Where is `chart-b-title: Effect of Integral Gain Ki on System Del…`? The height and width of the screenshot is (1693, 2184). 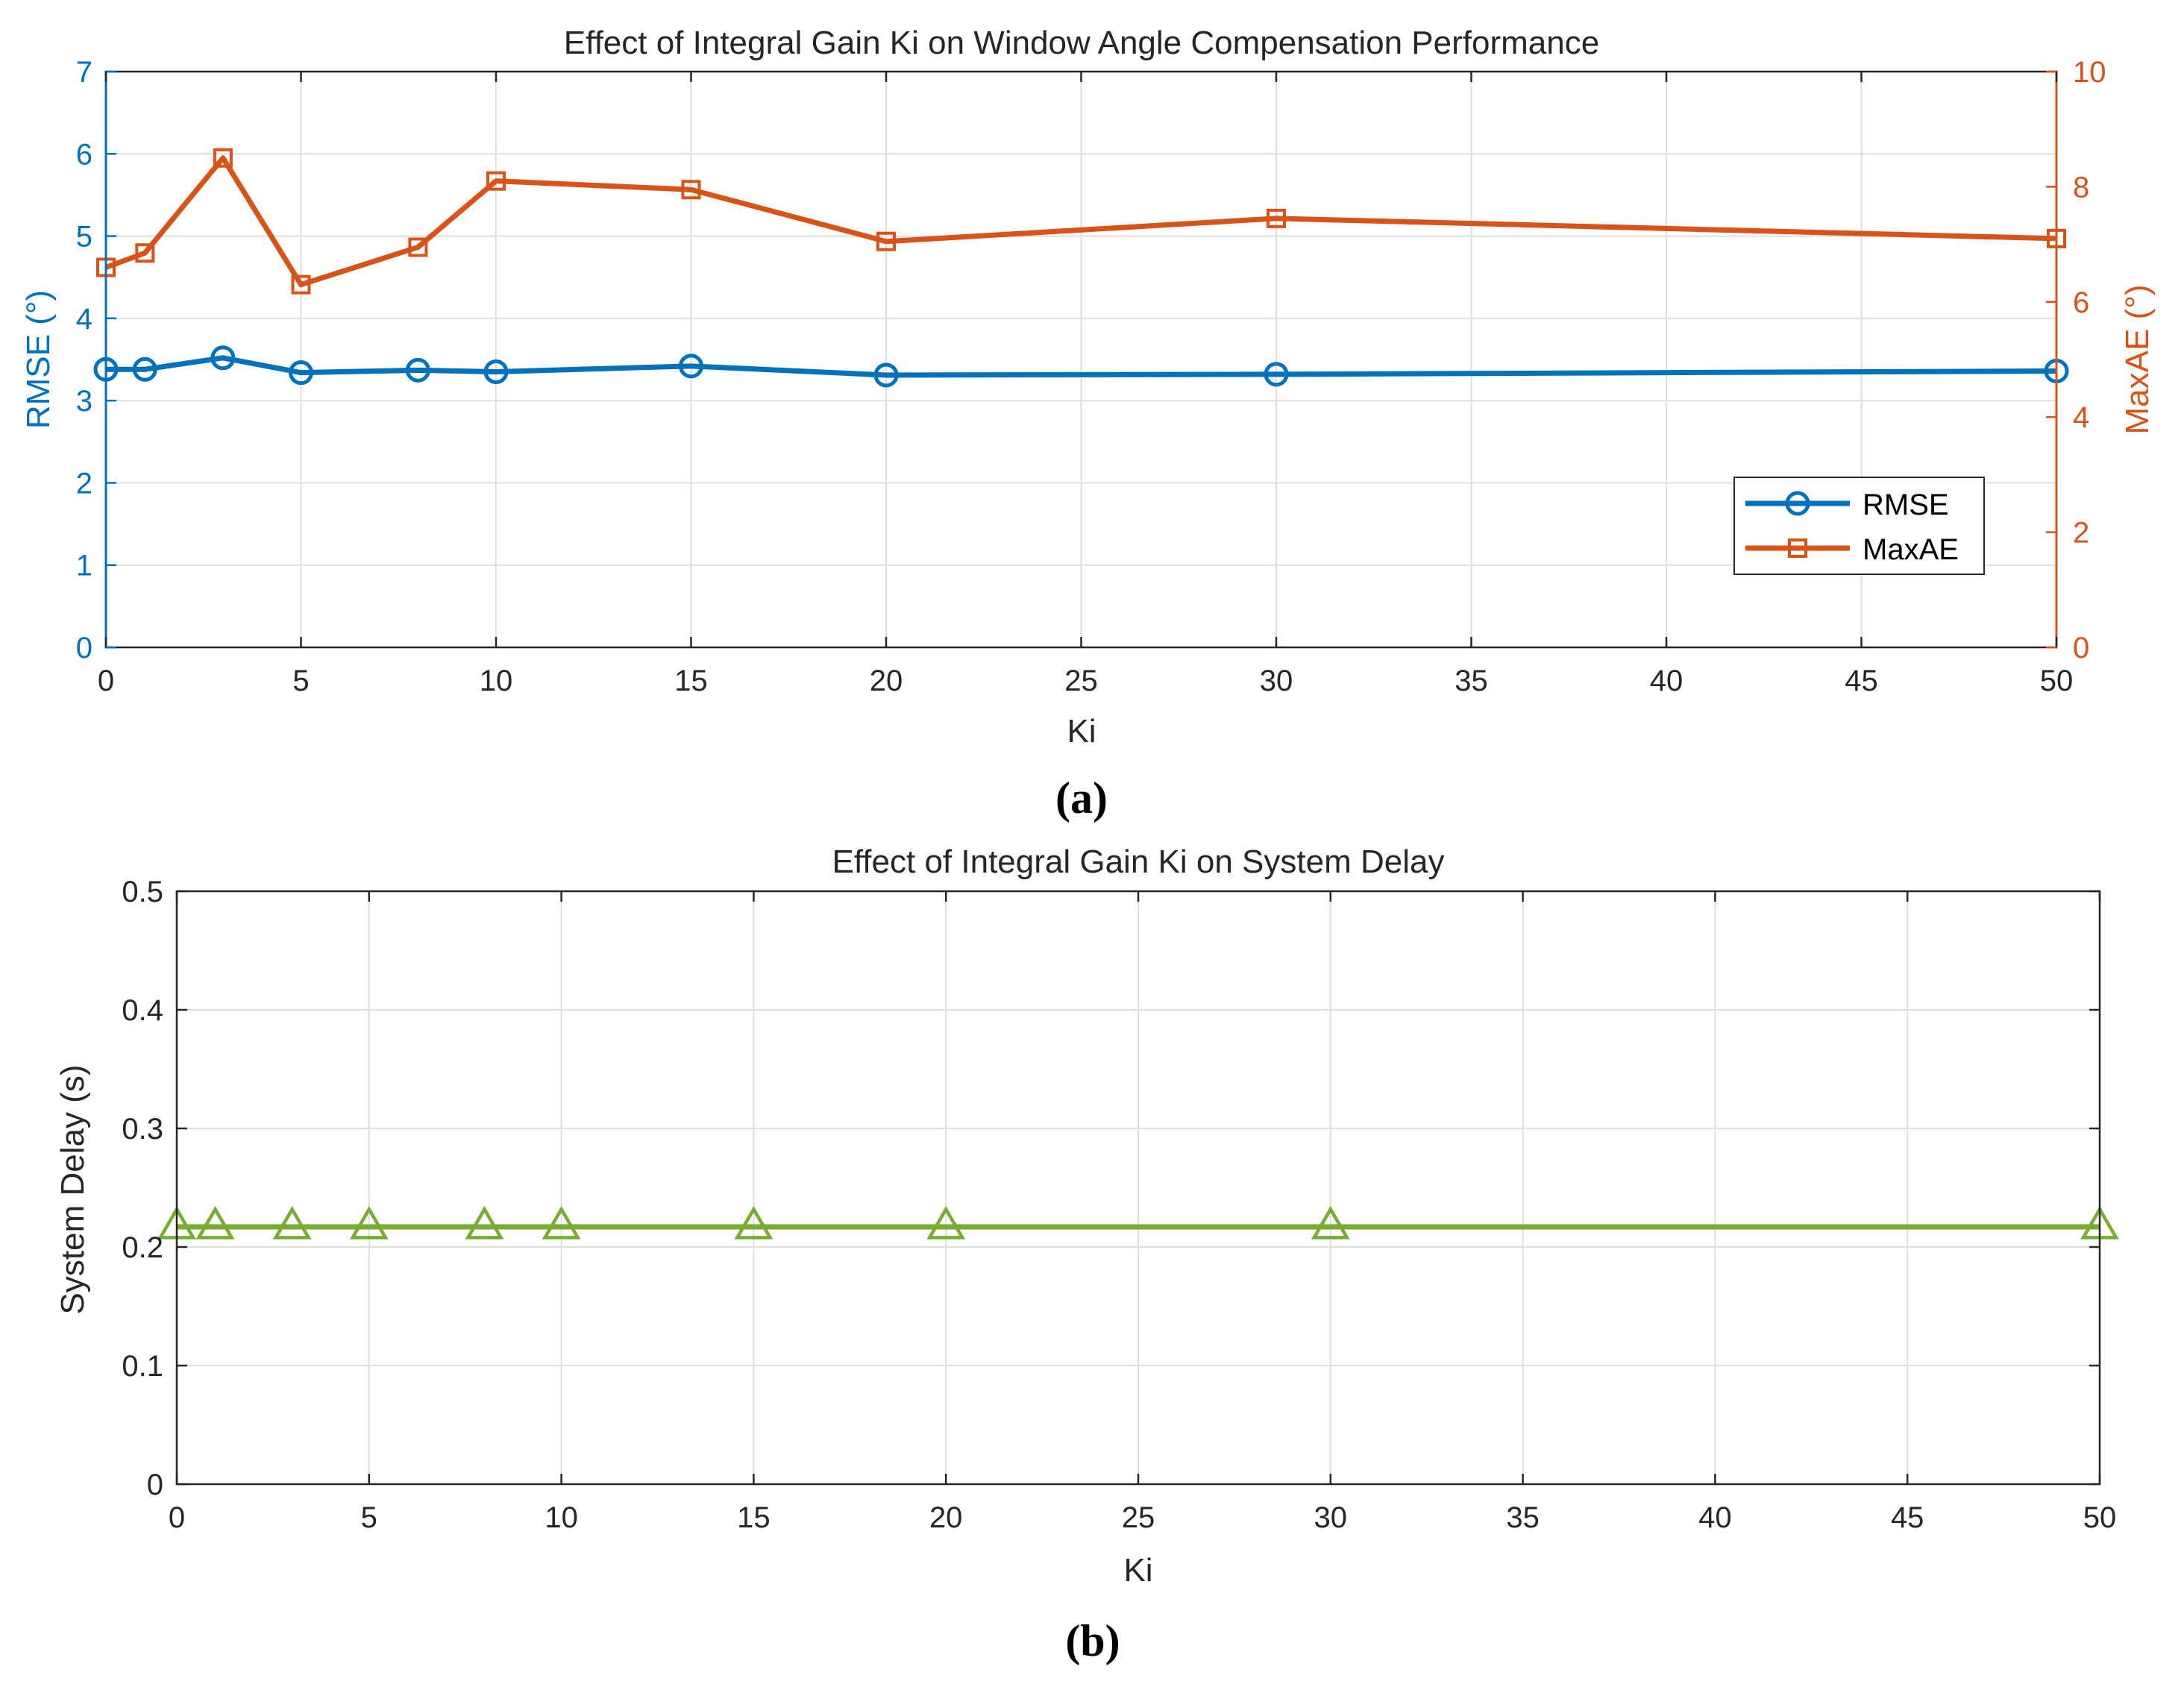 chart-b-title: Effect of Integral Gain Ki on System Del… is located at coordinates (1138, 862).